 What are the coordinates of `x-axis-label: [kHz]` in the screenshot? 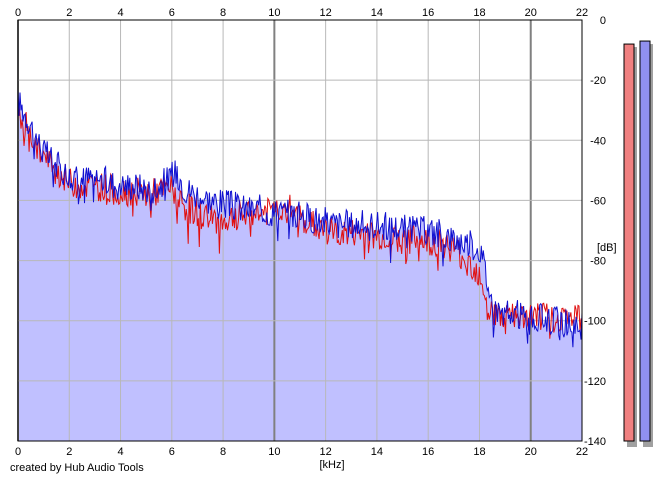 It's located at (331, 465).